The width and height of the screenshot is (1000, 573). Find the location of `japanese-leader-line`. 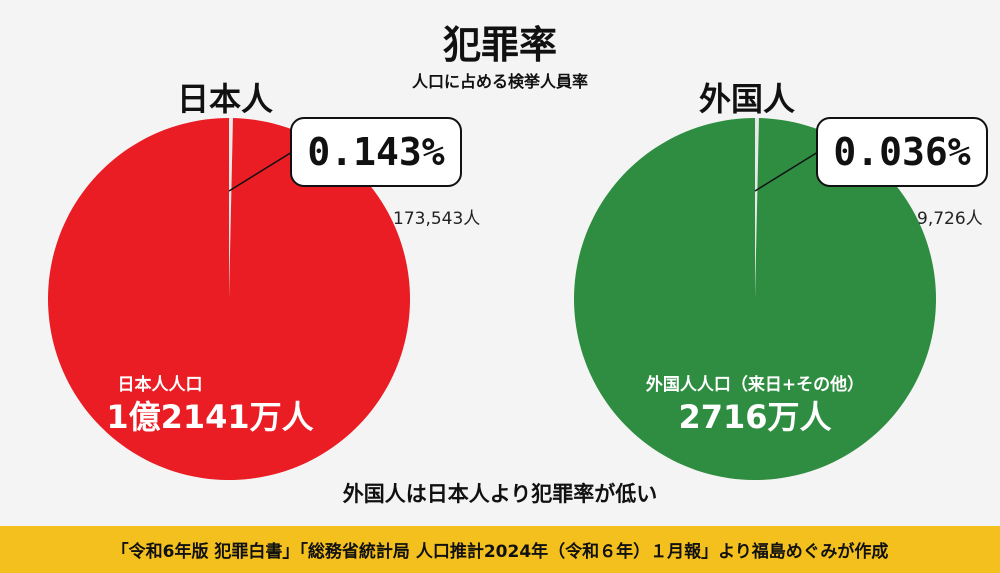

japanese-leader-line is located at coordinates (260, 171).